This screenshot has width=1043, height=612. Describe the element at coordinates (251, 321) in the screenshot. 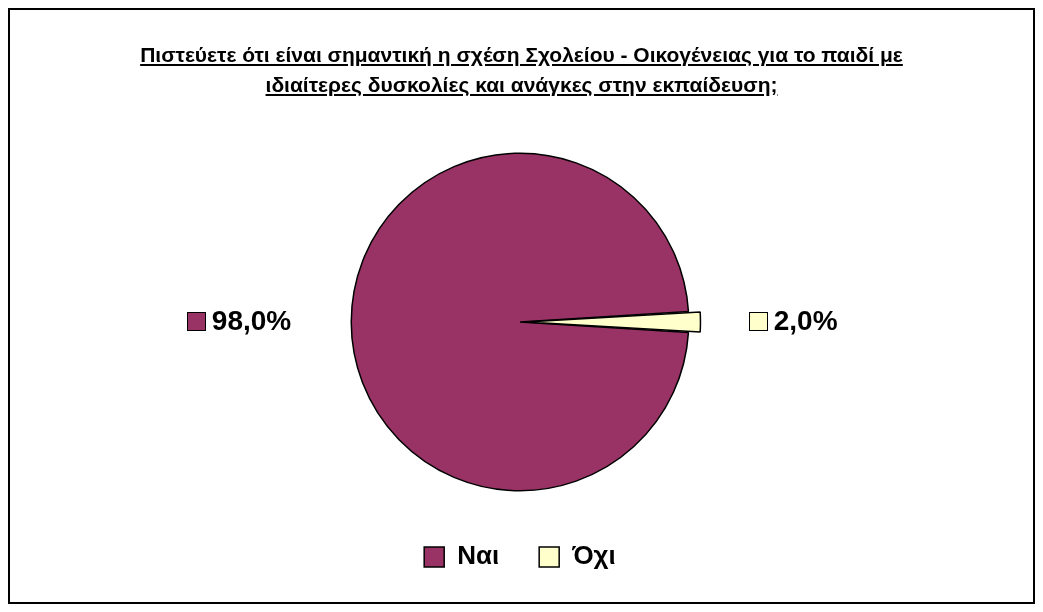

I see `data-label: 98,0%` at that location.